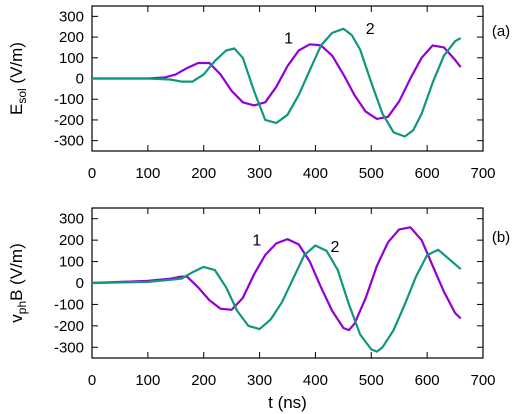 This screenshot has height=414, width=520. I want to click on y-axis-label: Esol (V/m), so click(18, 78).